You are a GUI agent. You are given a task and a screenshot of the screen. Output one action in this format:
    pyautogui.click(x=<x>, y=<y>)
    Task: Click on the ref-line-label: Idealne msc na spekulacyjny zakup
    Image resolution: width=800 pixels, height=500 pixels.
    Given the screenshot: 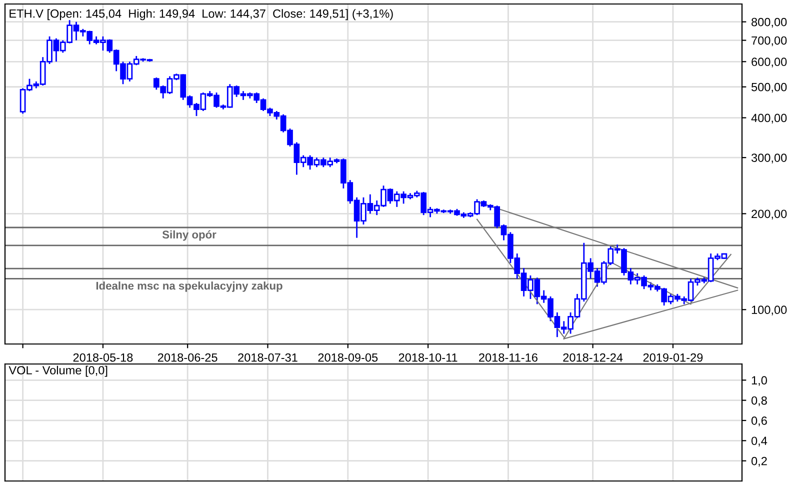 What is the action you would take?
    pyautogui.click(x=189, y=287)
    